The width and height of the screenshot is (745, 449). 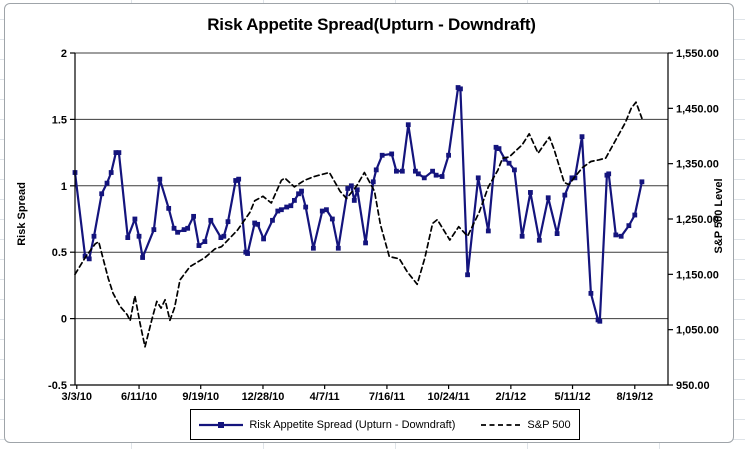 What do you see at coordinates (526, 424) in the screenshot?
I see `legend-item-sp500: S&P 500` at bounding box center [526, 424].